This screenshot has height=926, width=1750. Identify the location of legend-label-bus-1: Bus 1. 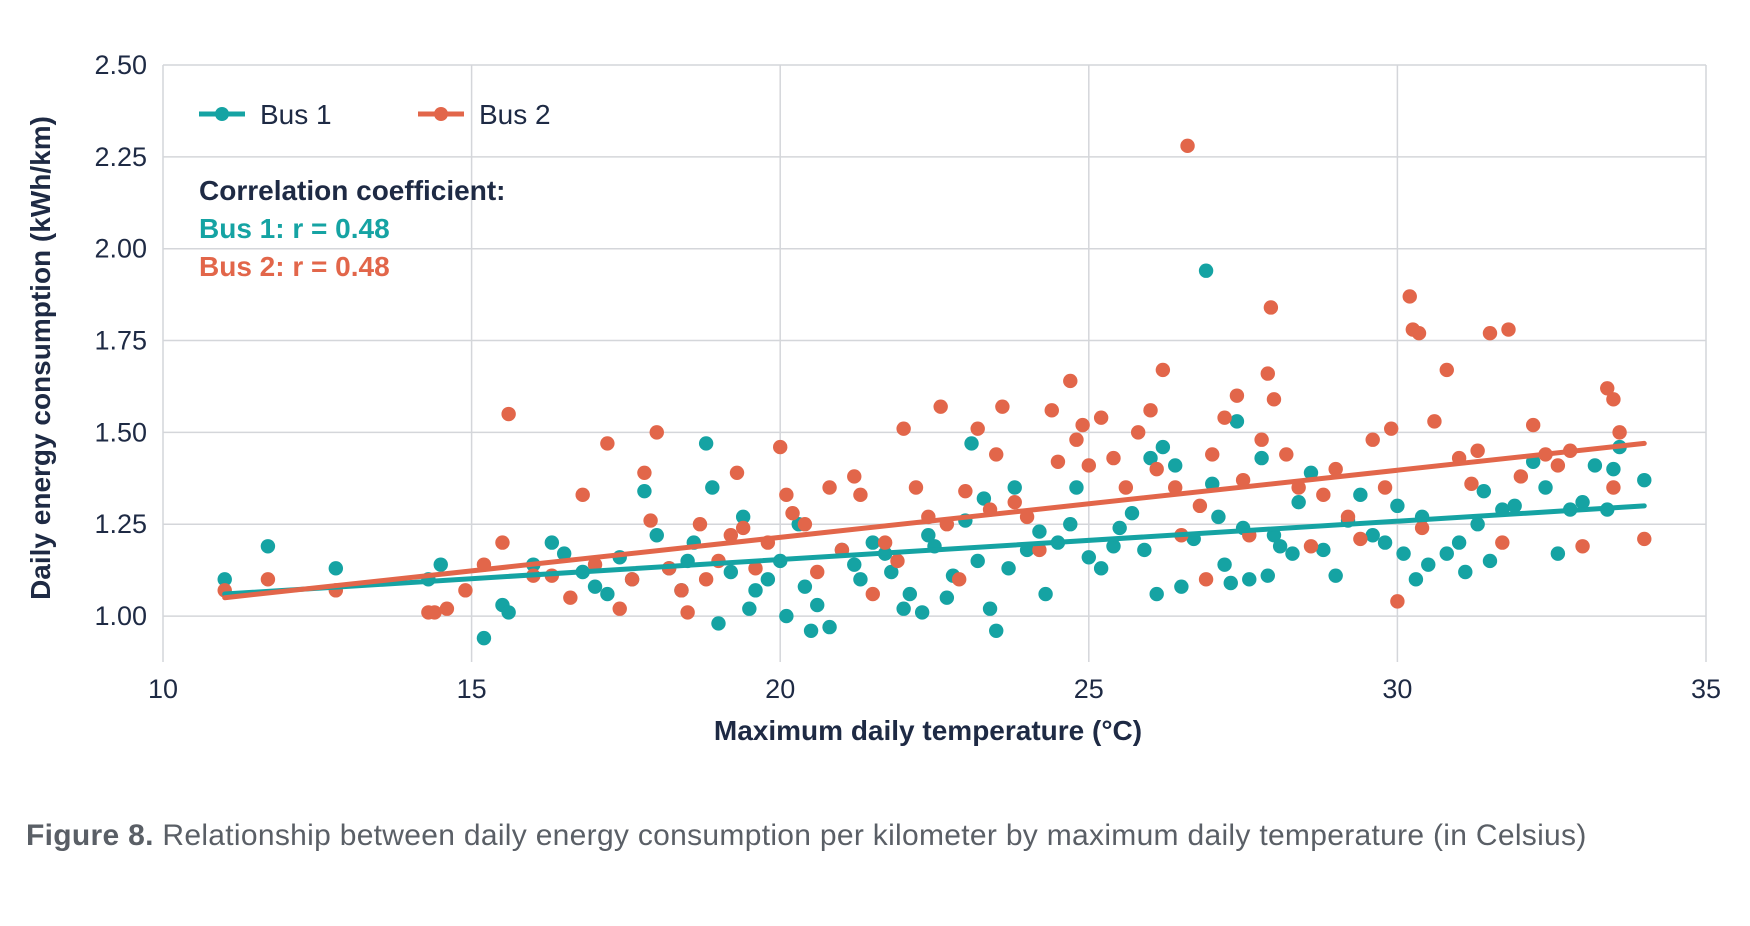
(296, 114).